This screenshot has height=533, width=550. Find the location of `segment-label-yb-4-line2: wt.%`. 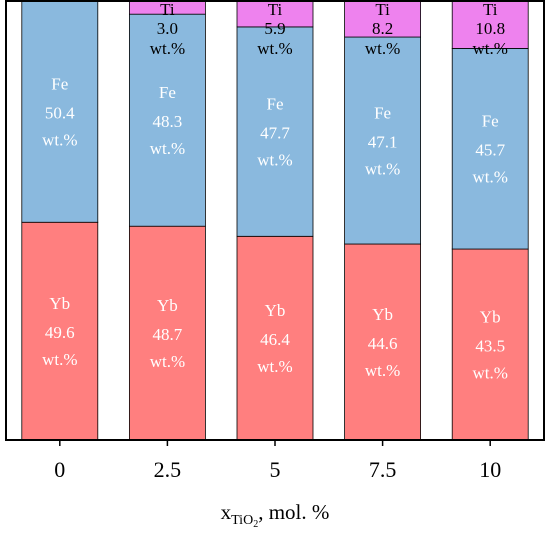

segment-label-yb-4-line2: wt.% is located at coordinates (489, 373).